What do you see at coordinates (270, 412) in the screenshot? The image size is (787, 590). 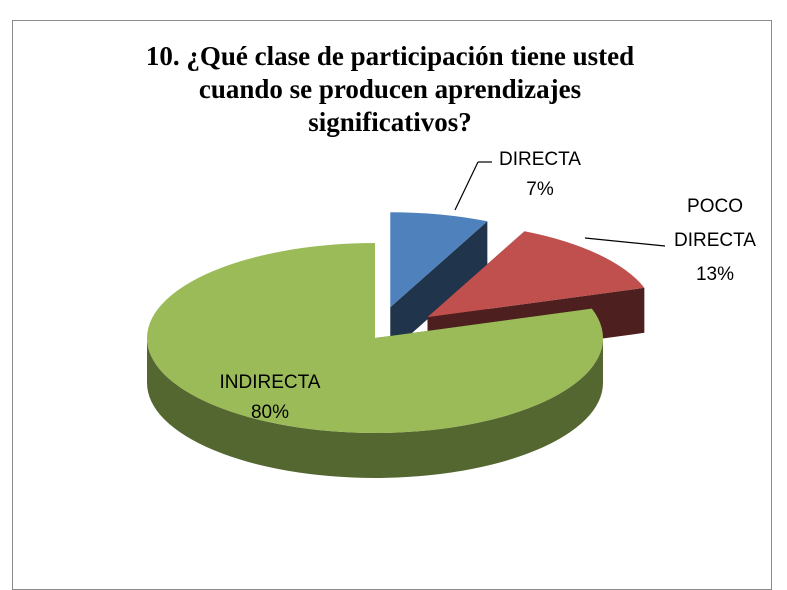 I see `value-label: 80%` at bounding box center [270, 412].